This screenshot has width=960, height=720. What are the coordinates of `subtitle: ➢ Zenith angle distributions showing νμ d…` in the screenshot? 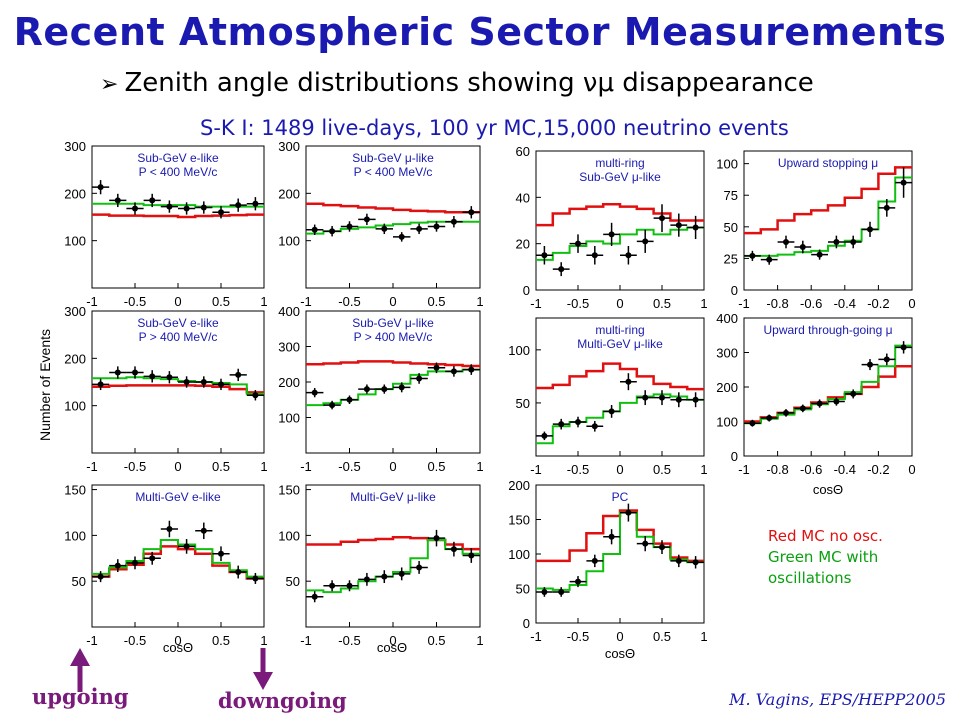 It's located at (457, 83).